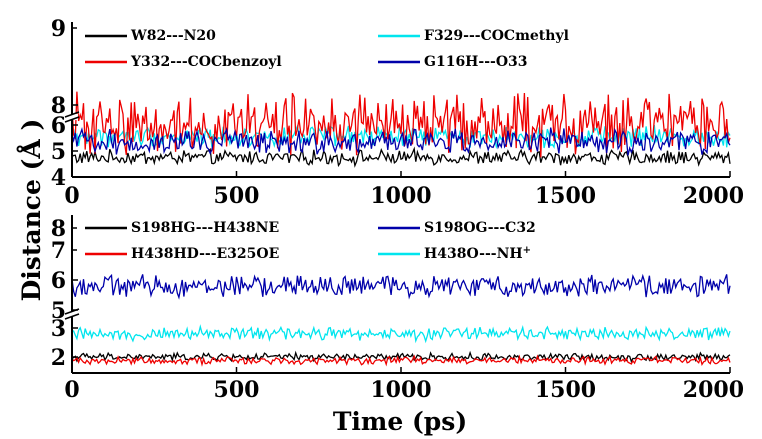  I want to click on y-tick-label: 2, so click(58, 358).